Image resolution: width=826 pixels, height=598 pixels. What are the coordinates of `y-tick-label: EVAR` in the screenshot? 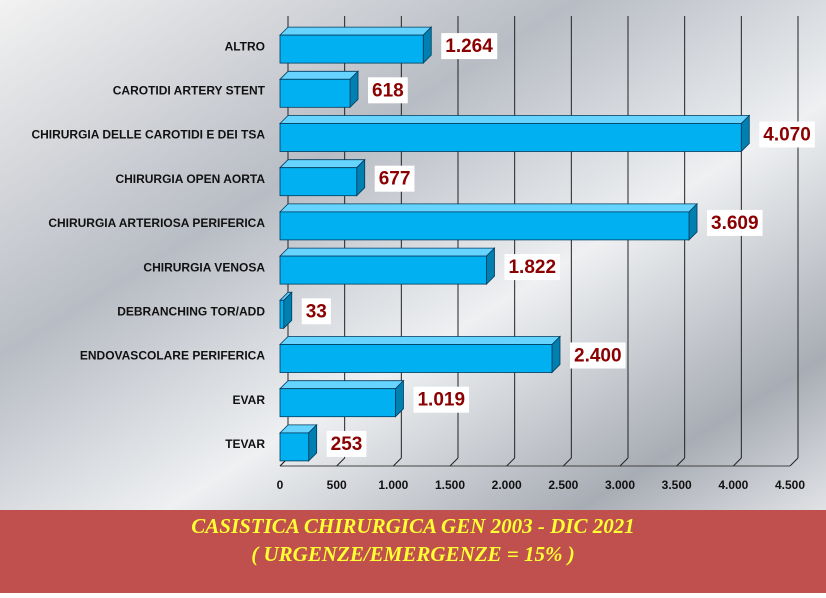 It's located at (249, 400).